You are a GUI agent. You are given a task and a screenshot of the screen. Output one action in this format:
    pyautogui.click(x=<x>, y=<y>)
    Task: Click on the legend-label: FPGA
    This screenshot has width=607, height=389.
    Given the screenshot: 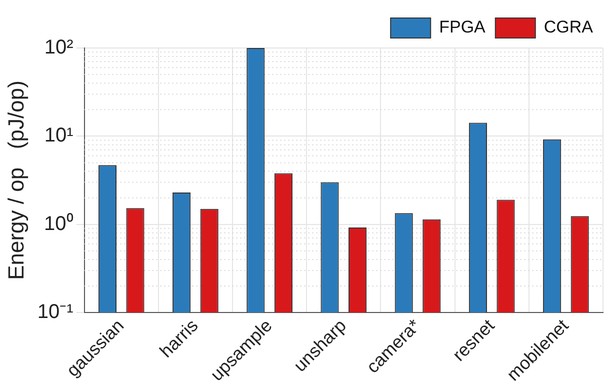 What is the action you would take?
    pyautogui.click(x=462, y=27)
    